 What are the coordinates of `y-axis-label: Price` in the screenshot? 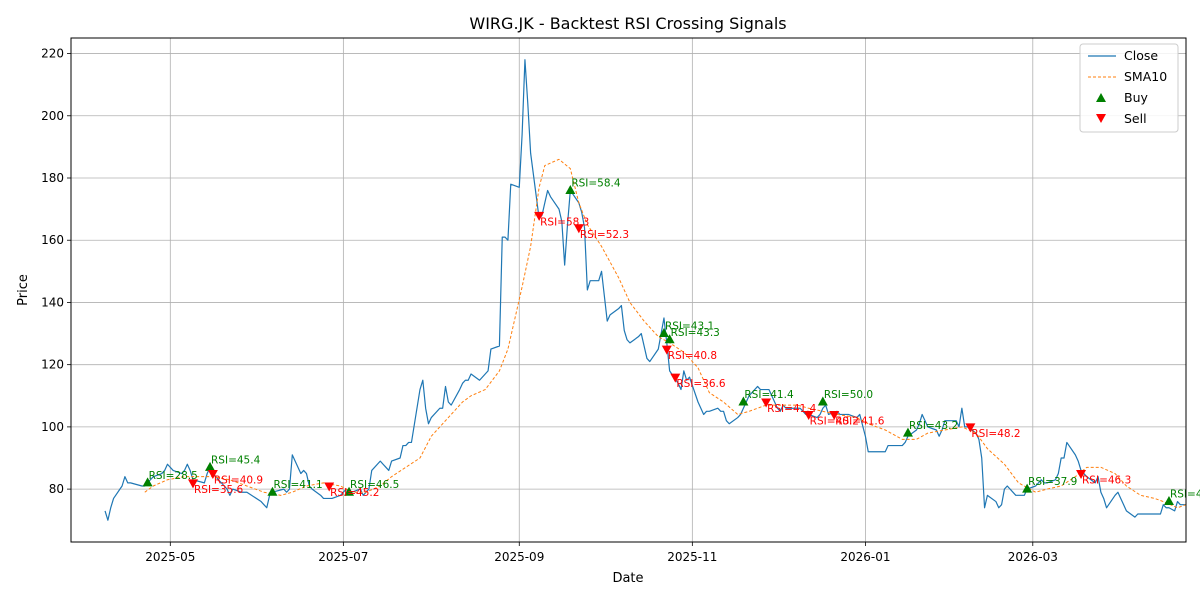 It's located at (23, 290).